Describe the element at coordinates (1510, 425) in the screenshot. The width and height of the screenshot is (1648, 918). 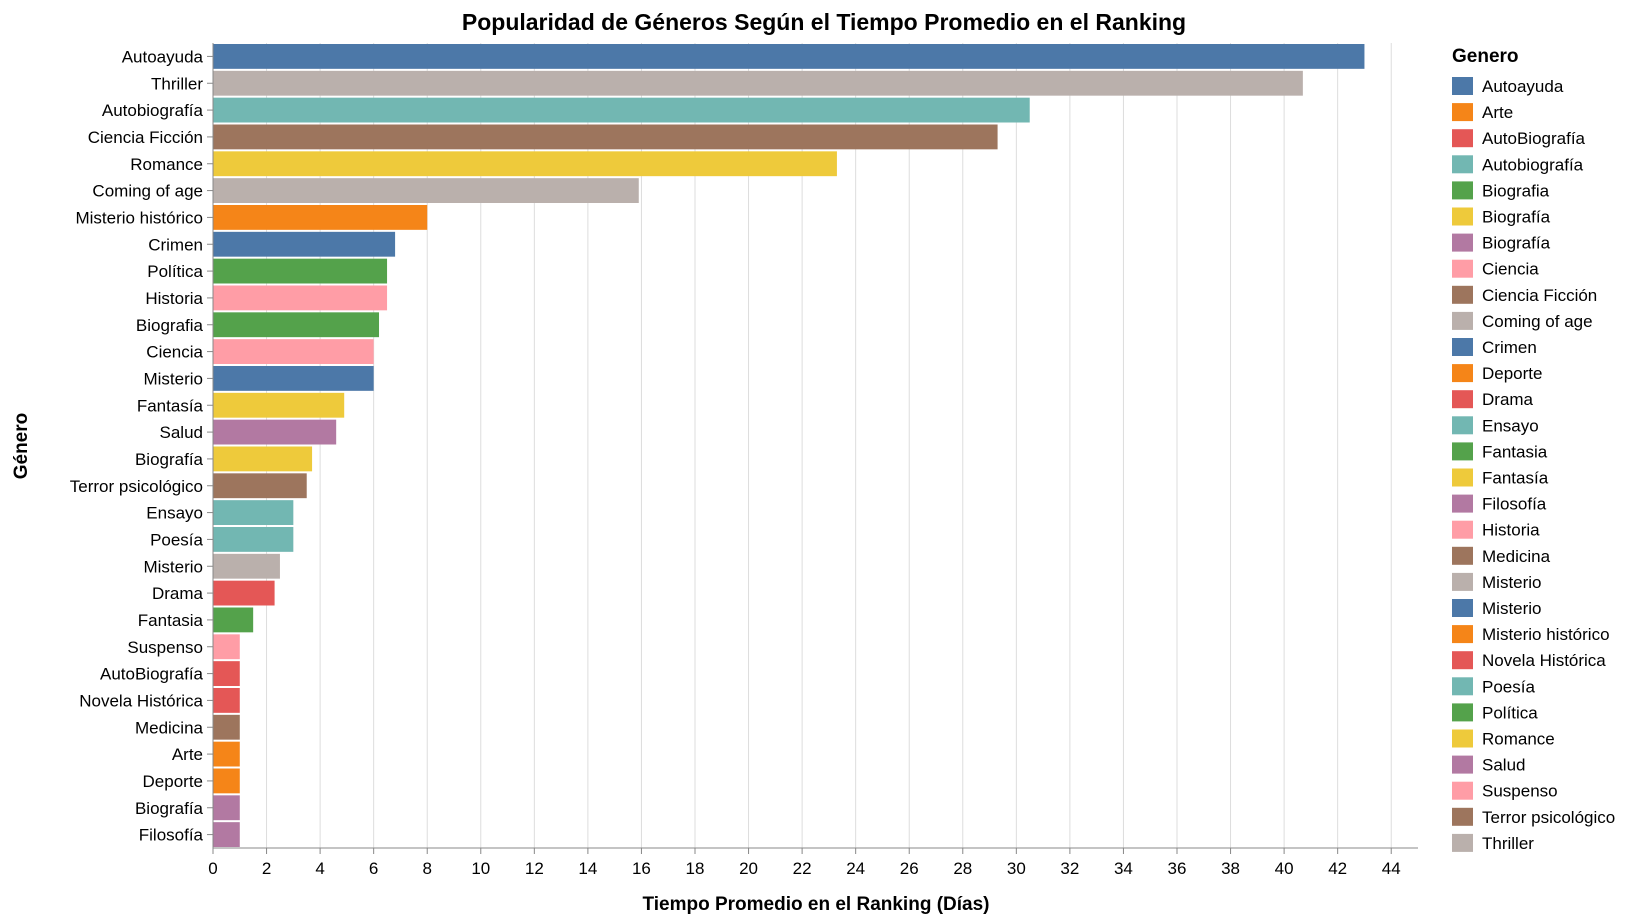
I see `legend-label: Ensayo` at that location.